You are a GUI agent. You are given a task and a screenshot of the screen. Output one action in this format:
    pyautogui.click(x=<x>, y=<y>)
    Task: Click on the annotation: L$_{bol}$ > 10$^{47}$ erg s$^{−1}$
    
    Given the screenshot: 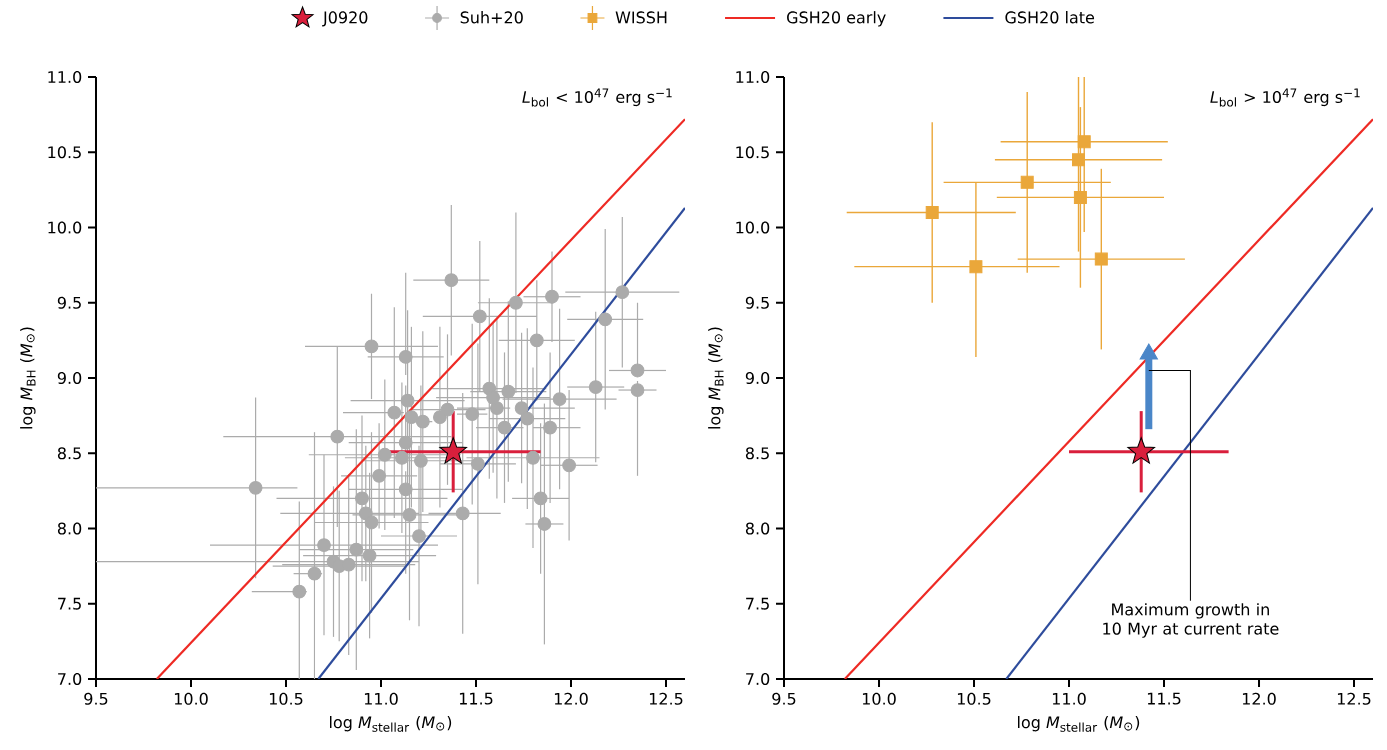 What is the action you would take?
    pyautogui.click(x=1285, y=97)
    